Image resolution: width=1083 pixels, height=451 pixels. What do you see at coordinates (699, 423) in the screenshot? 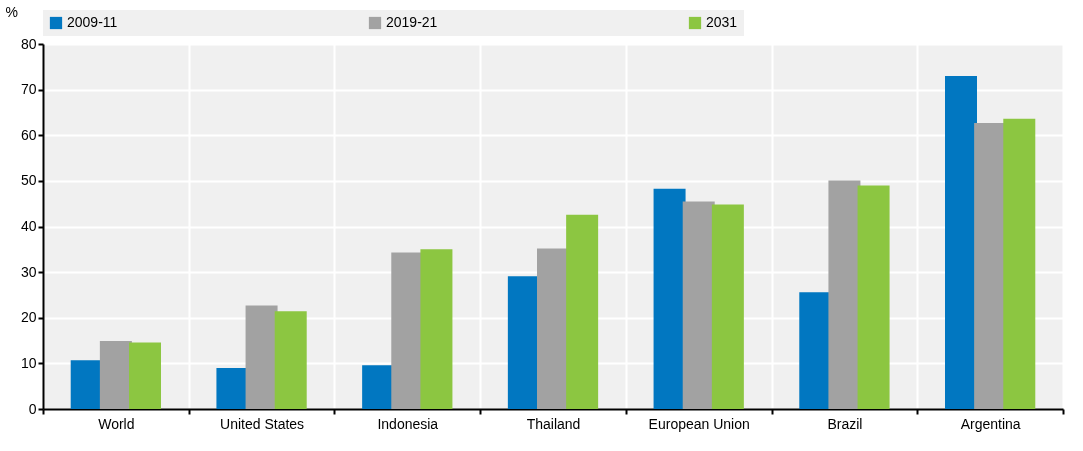
I see `x-tick-label: European Union` at bounding box center [699, 423].